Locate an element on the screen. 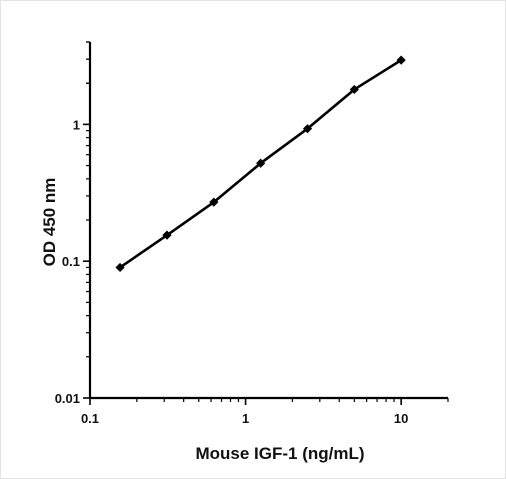 The height and width of the screenshot is (479, 506). y-tick-label: 0.01 is located at coordinates (67, 398).